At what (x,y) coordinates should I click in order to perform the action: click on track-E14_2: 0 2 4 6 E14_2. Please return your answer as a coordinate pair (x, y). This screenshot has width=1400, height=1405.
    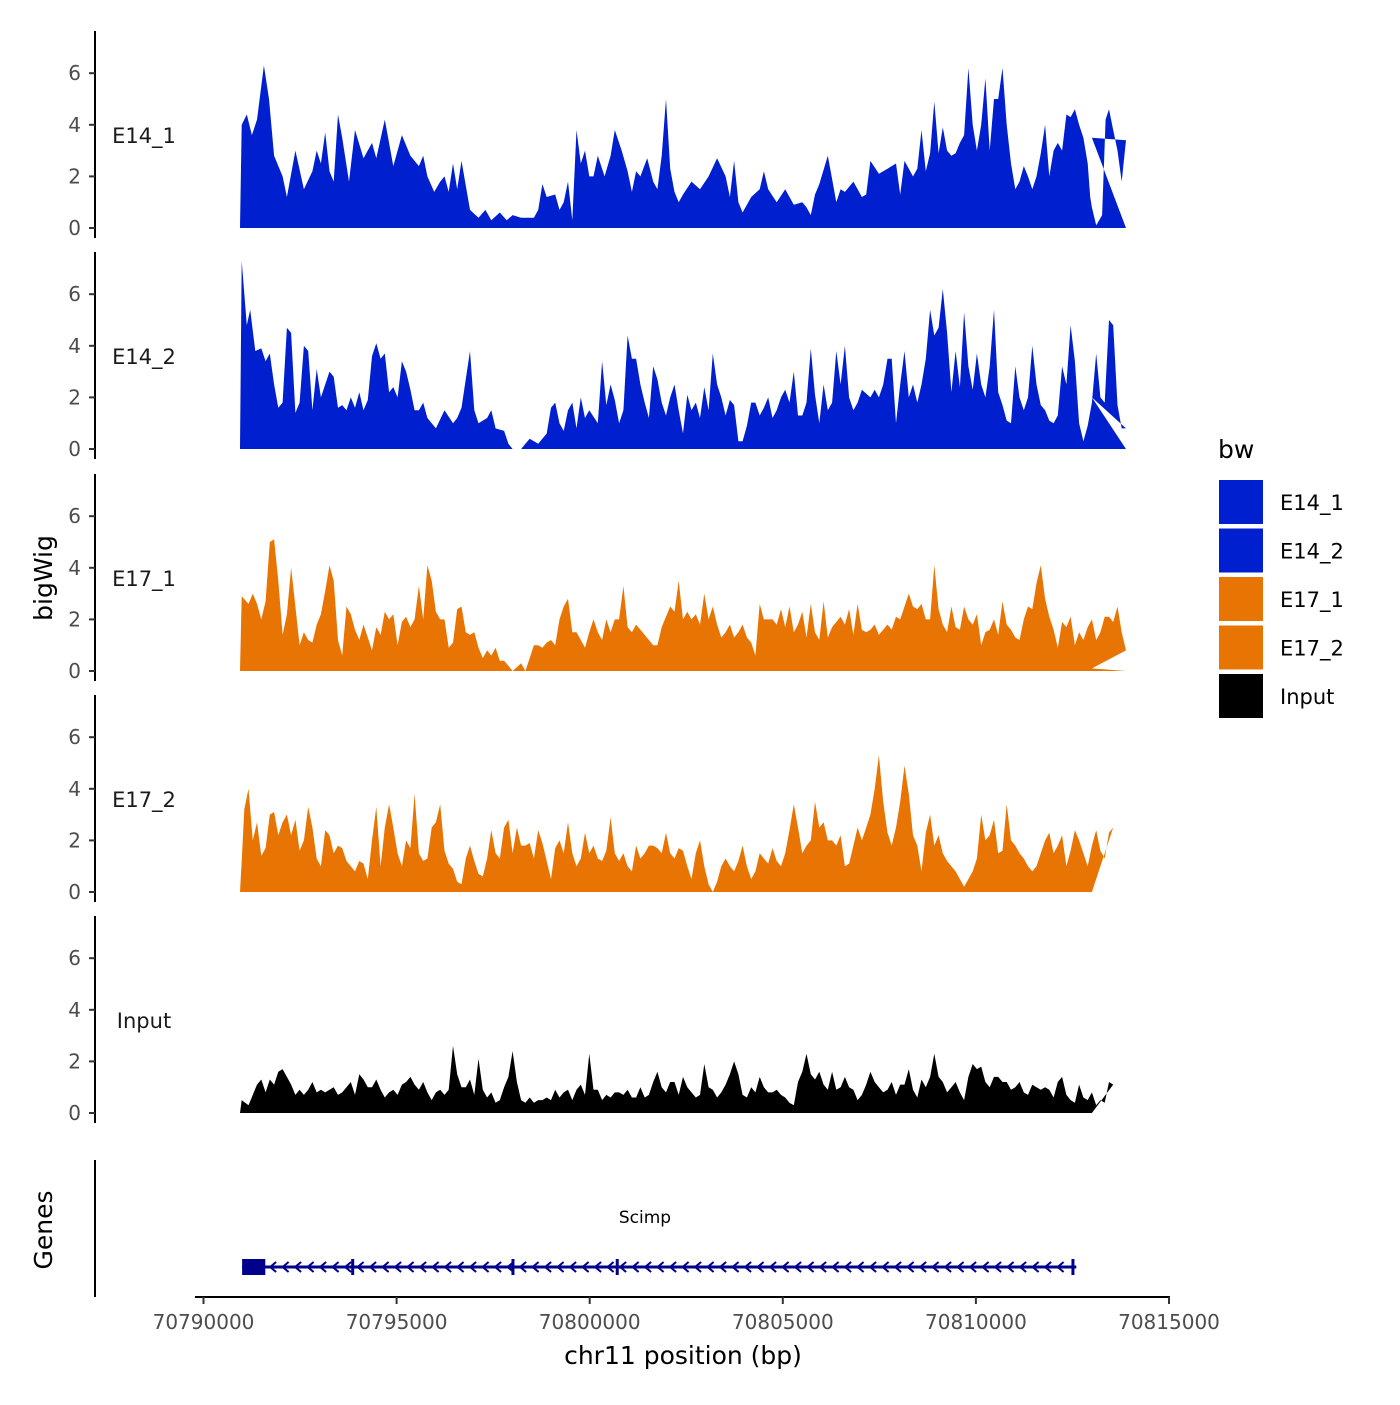
    Looking at the image, I should click on (597, 356).